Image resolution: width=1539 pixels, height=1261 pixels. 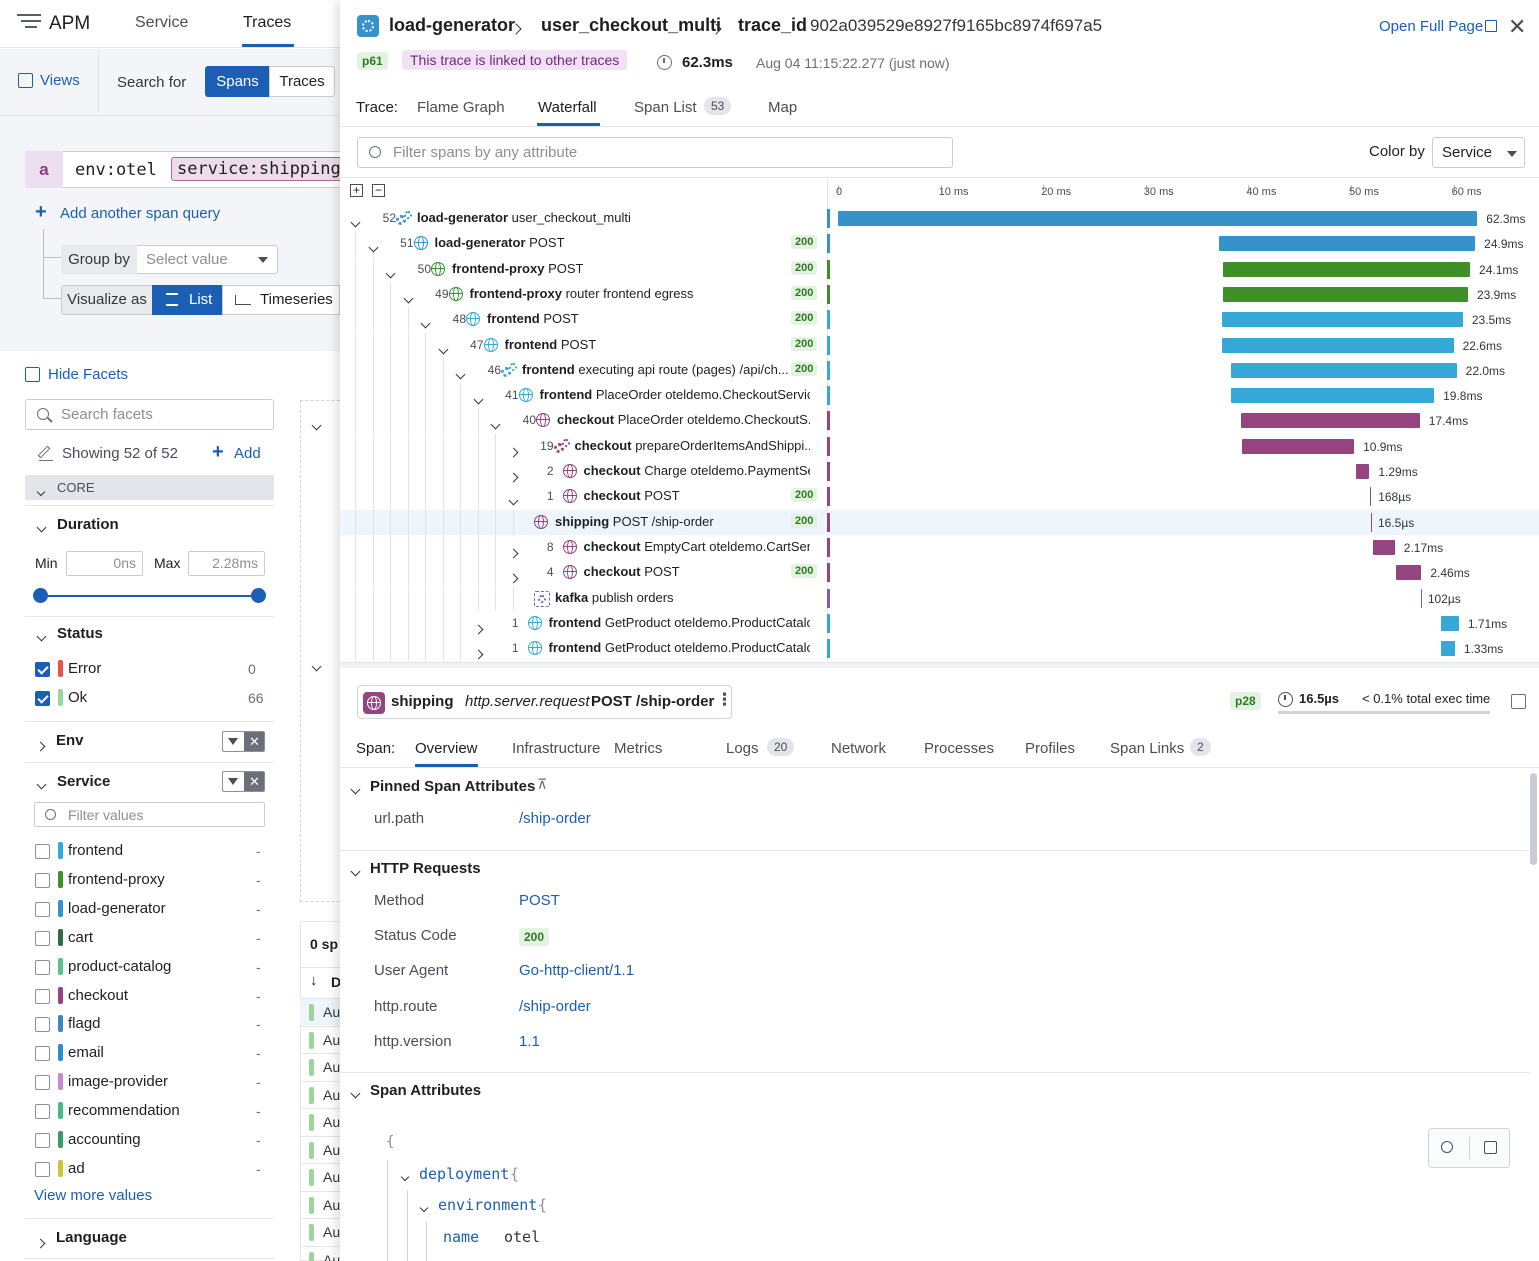 What do you see at coordinates (939, 665) in the screenshot?
I see `panel-resize-handle` at bounding box center [939, 665].